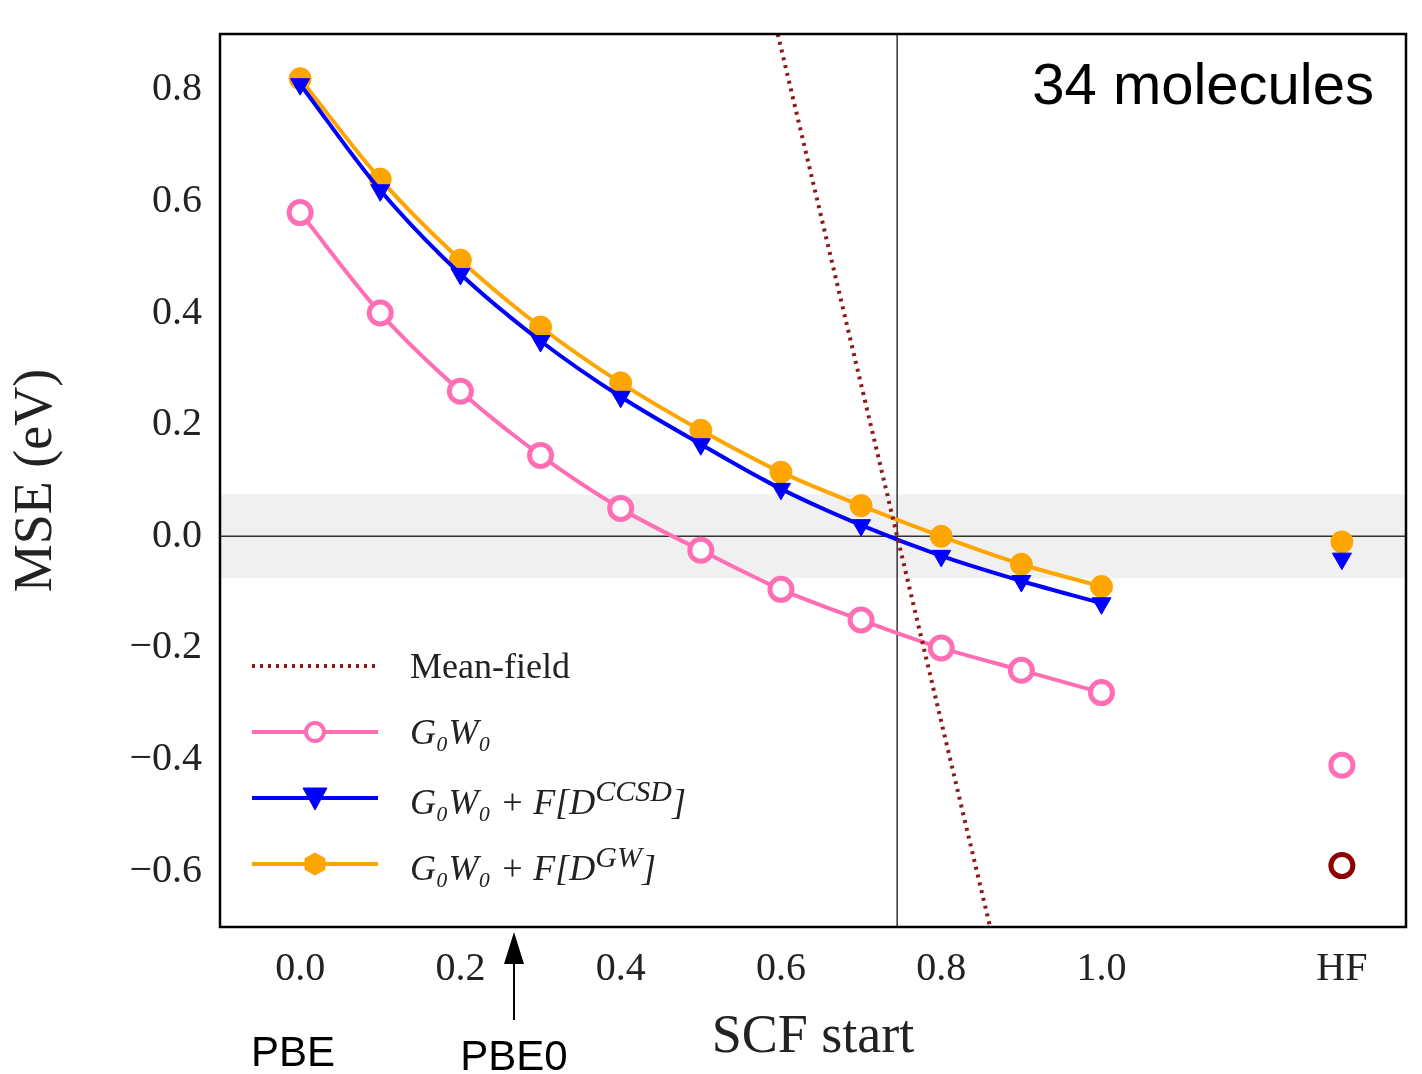 Image resolution: width=1422 pixels, height=1074 pixels. Describe the element at coordinates (177, 533) in the screenshot. I see `y-tick-label: 0.0` at that location.